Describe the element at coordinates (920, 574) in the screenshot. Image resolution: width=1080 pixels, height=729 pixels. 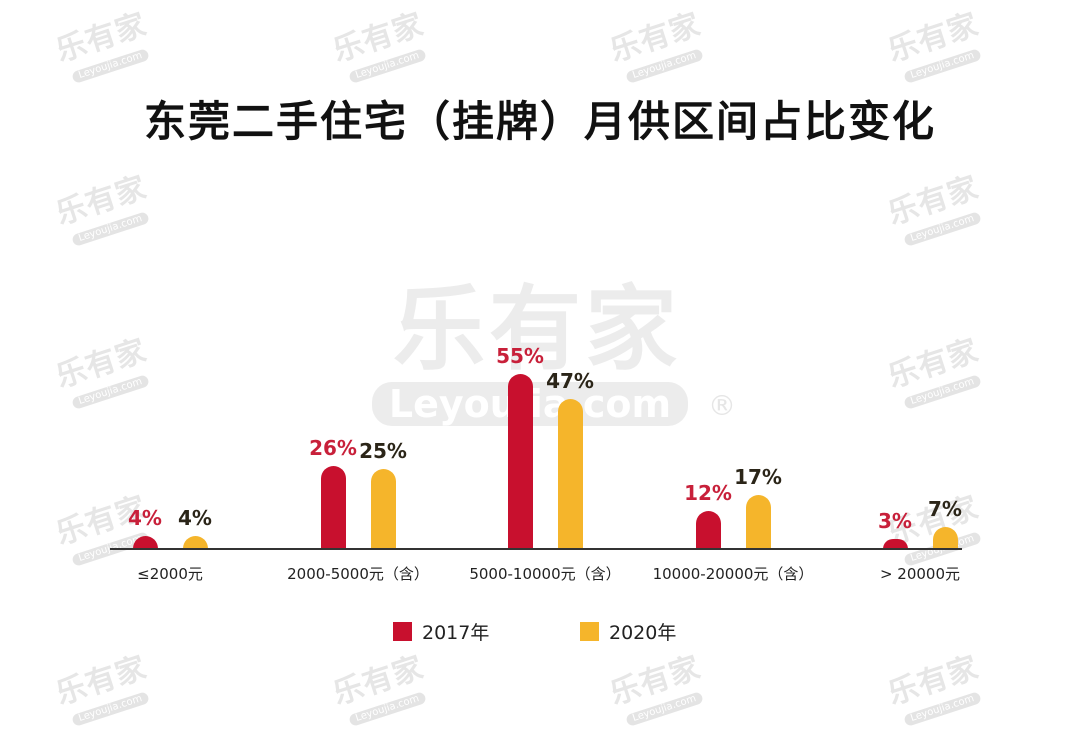
I see `x-tick-label: > 20000元` at that location.